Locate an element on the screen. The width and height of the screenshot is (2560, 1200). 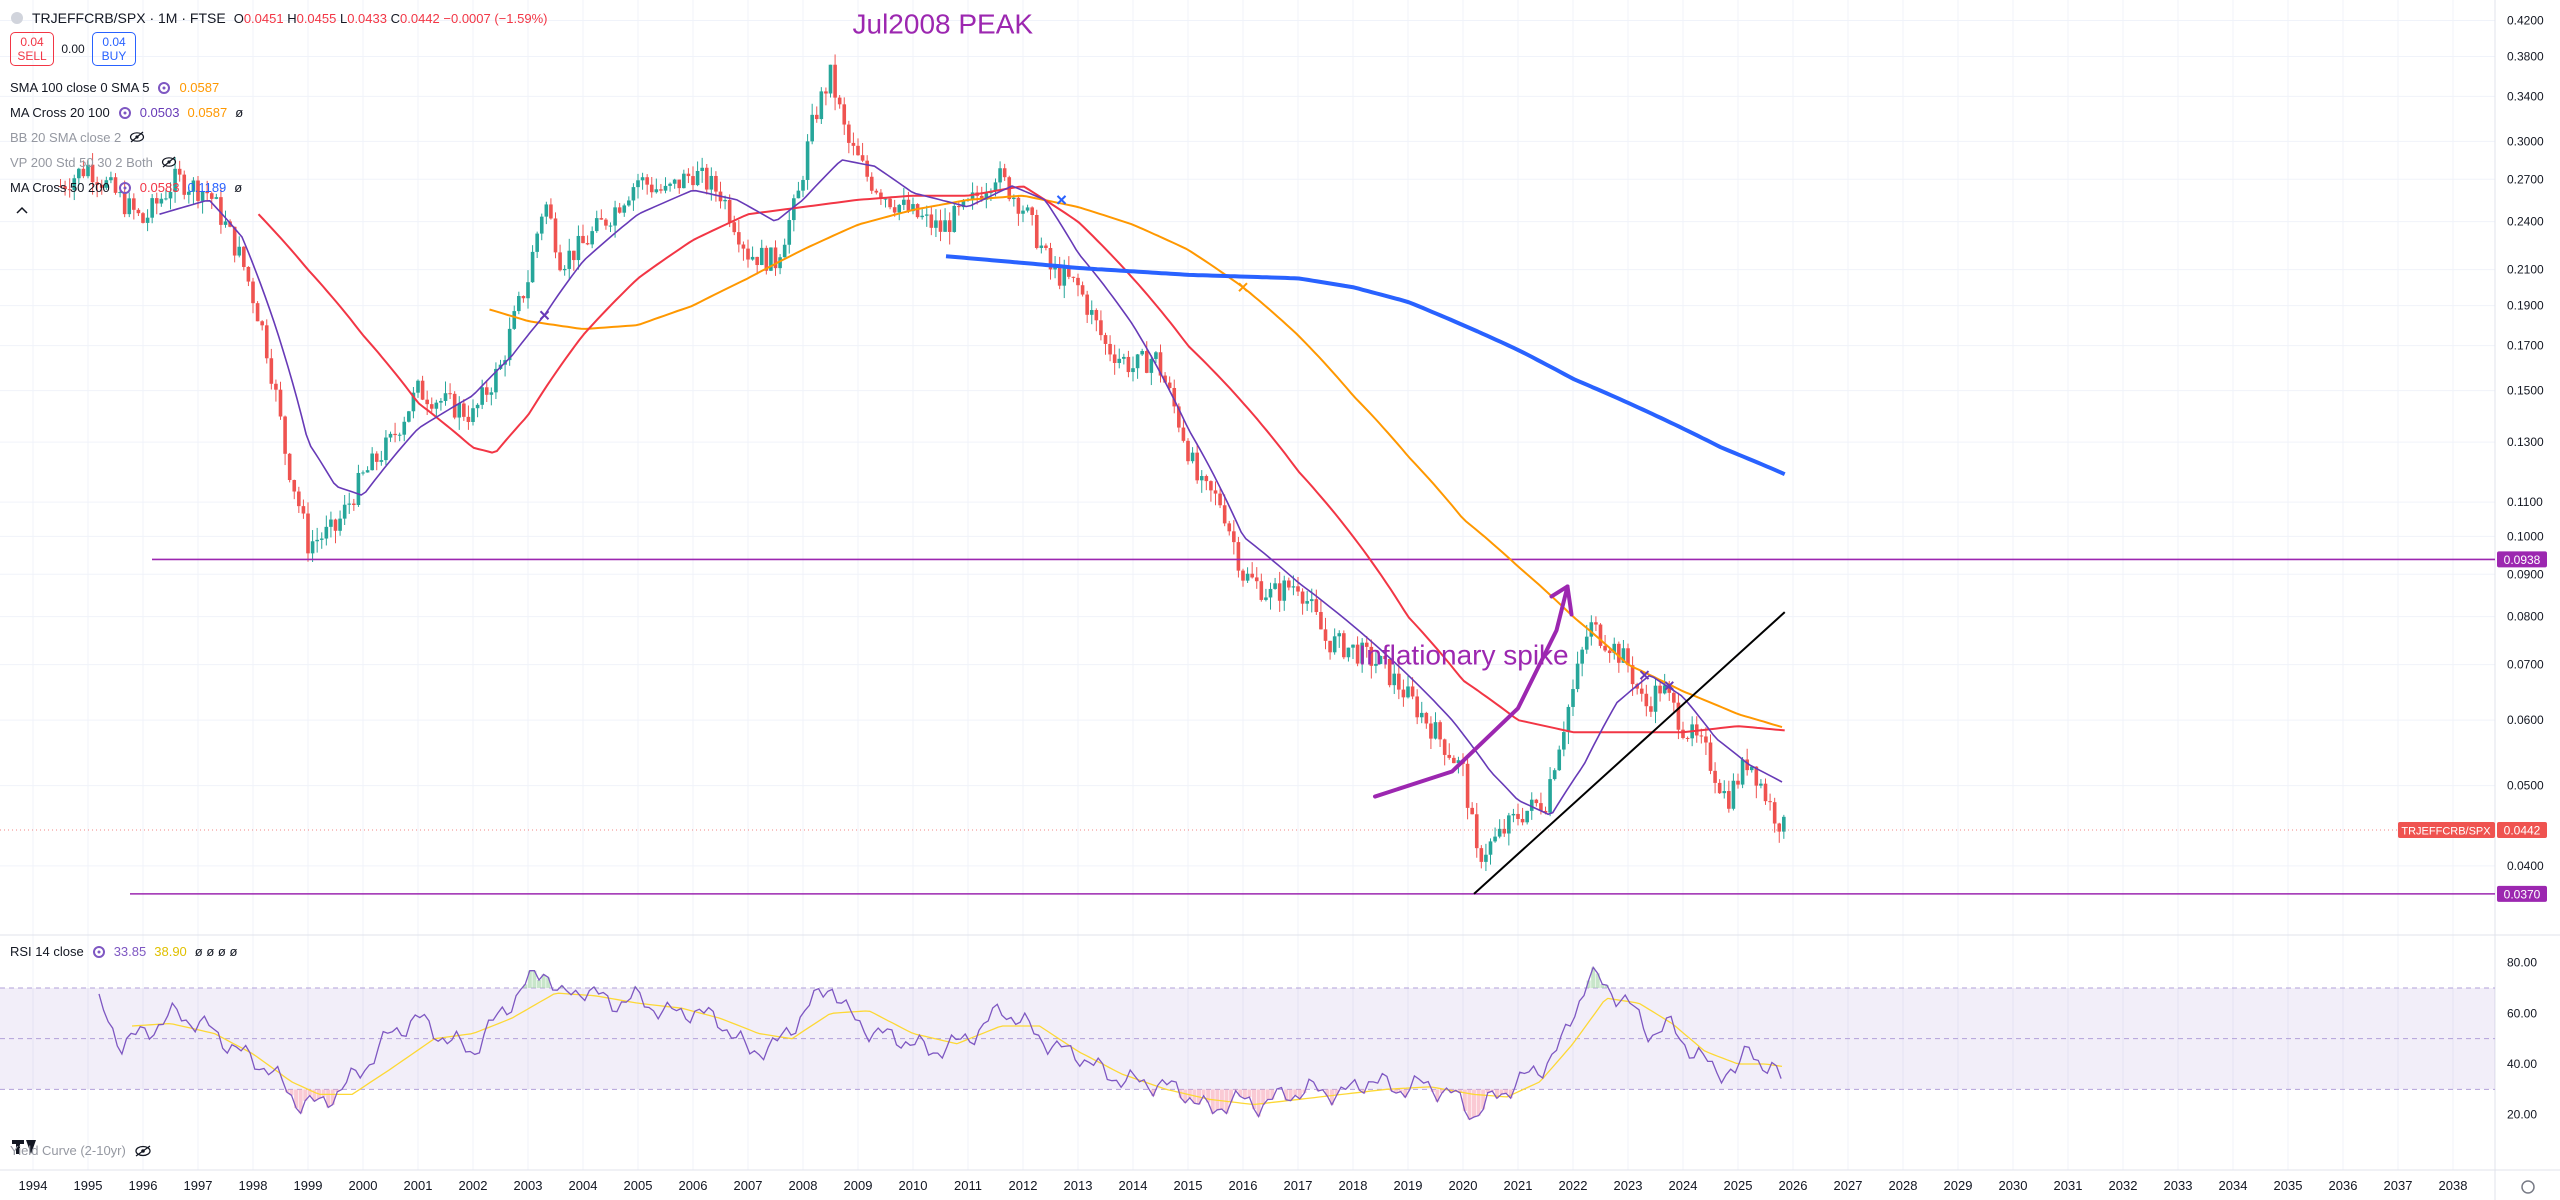
spike-arrowhead is located at coordinates (1561, 600).